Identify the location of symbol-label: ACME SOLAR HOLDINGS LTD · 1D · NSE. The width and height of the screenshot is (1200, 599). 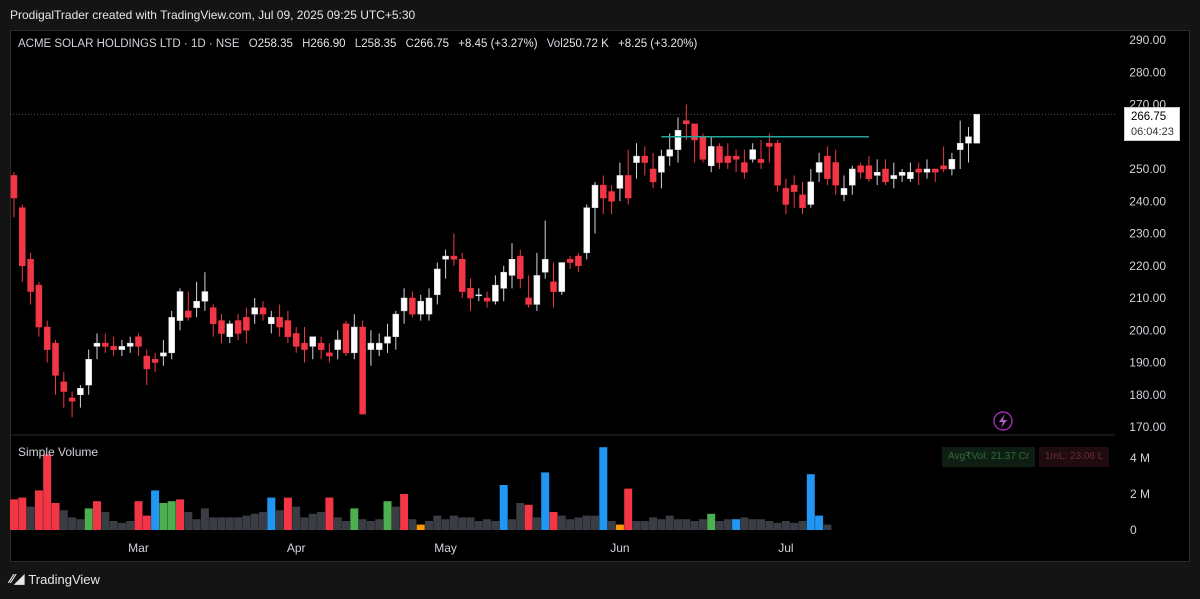
(129, 44).